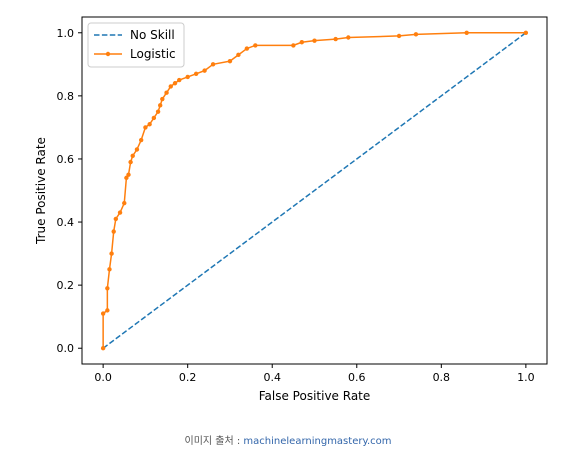 This screenshot has height=459, width=576. I want to click on legend-no-skill-label: No Skill, so click(152, 35).